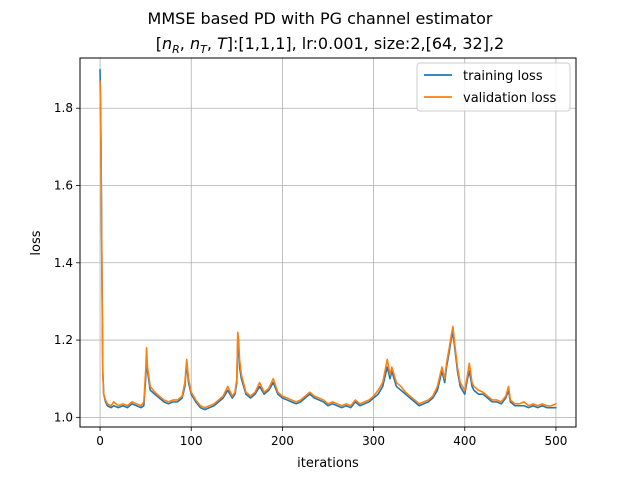 The width and height of the screenshot is (640, 480). Describe the element at coordinates (195, 43) in the screenshot. I see `subtitle-n-t: n` at that location.